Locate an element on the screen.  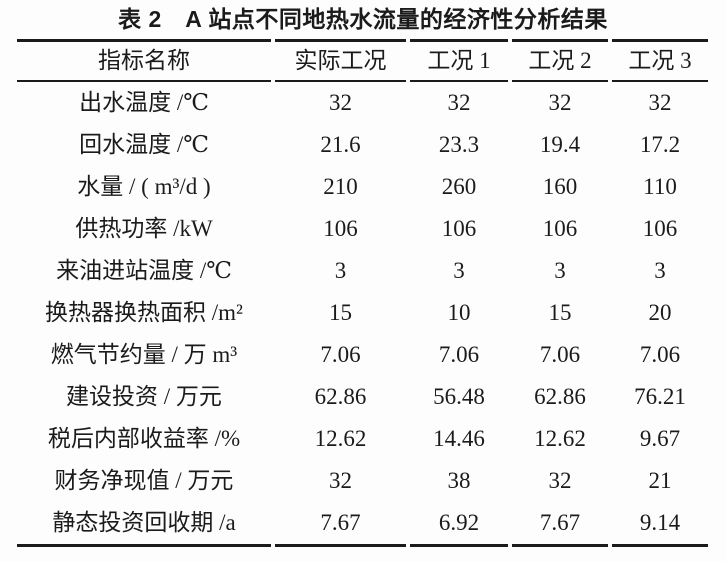
table-row: 出水温度 /℃ 32 32 32 32 is located at coordinates (362, 103).